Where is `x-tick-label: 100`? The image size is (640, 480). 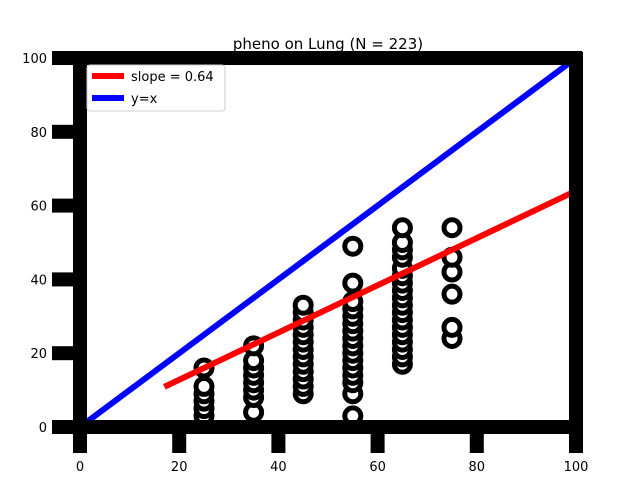 x-tick-label: 100 is located at coordinates (576, 467).